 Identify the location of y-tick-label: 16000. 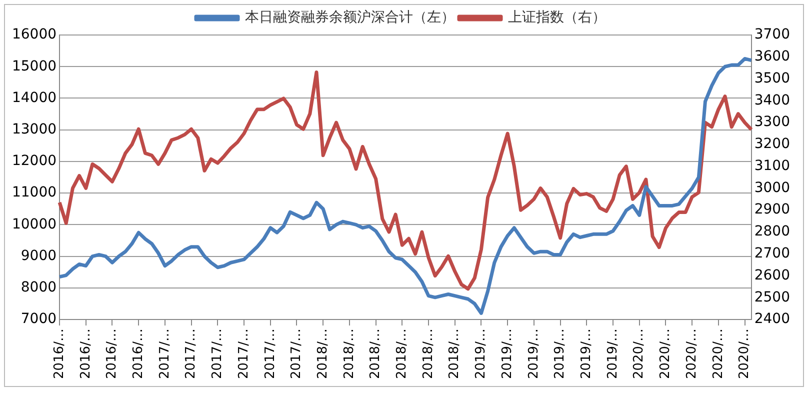
(34, 34).